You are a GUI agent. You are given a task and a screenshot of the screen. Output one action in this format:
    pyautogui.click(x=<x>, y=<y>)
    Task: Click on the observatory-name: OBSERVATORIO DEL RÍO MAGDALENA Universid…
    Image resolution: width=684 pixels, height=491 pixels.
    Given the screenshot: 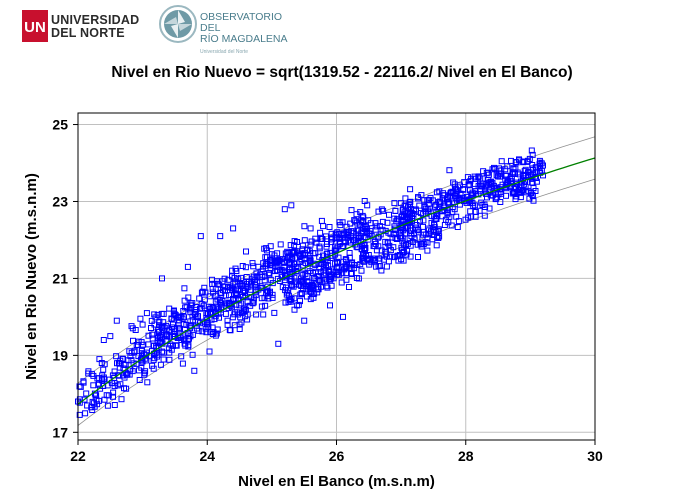 What is the action you would take?
    pyautogui.click(x=249, y=35)
    